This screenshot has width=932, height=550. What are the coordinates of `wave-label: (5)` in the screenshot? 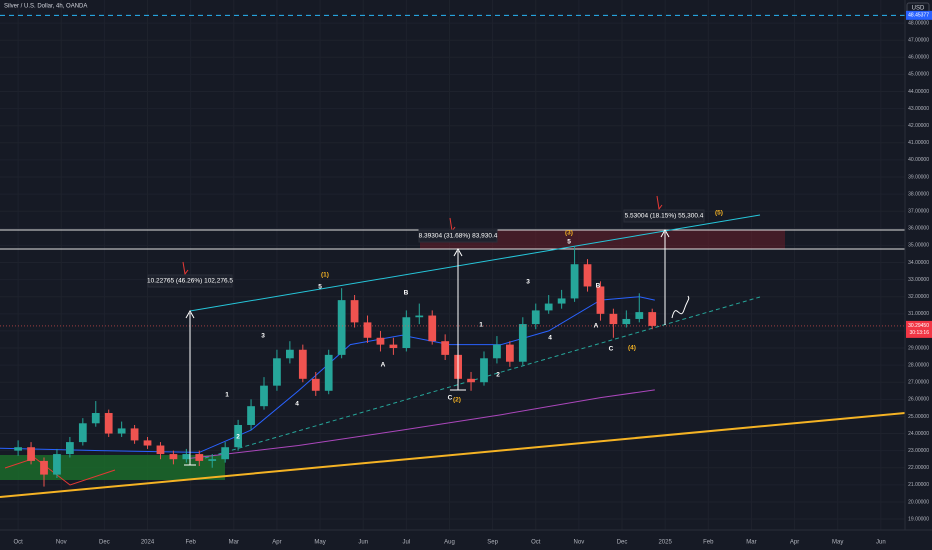 It's located at (719, 213).